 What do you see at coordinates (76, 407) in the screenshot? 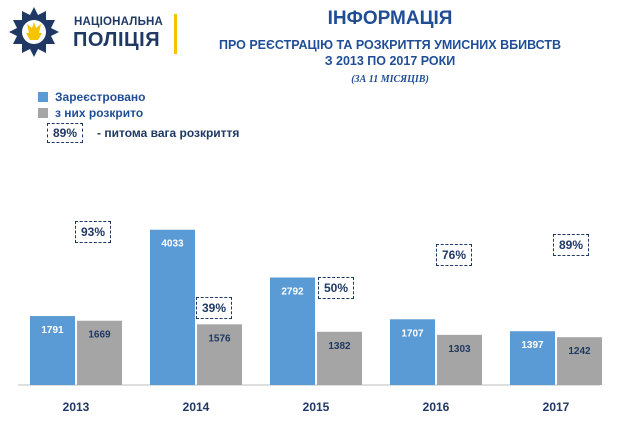
I see `x-tick-label: 2013` at bounding box center [76, 407].